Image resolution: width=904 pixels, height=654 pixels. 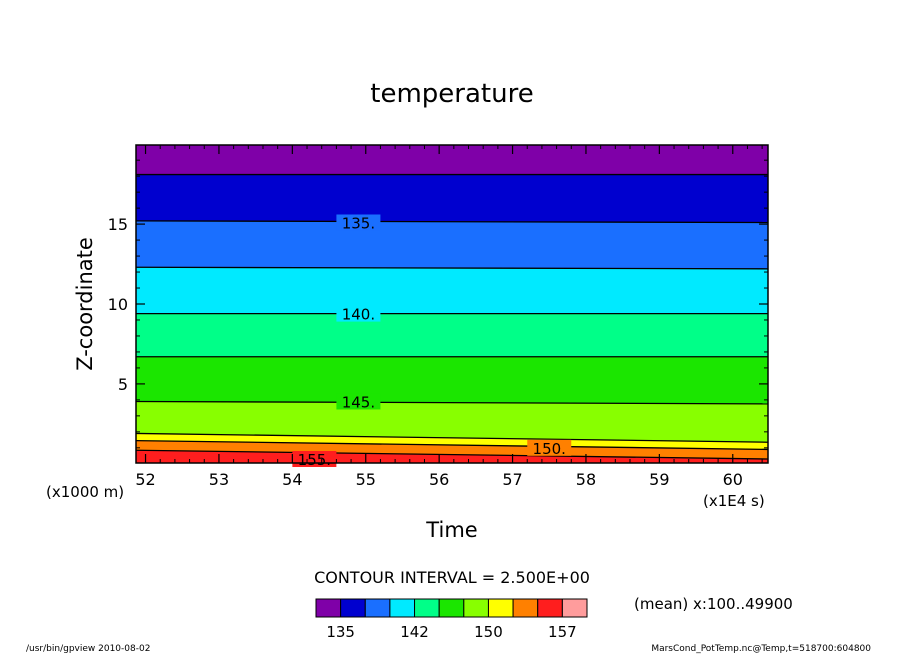 I want to click on x-tick-label: 52, so click(x=145, y=479).